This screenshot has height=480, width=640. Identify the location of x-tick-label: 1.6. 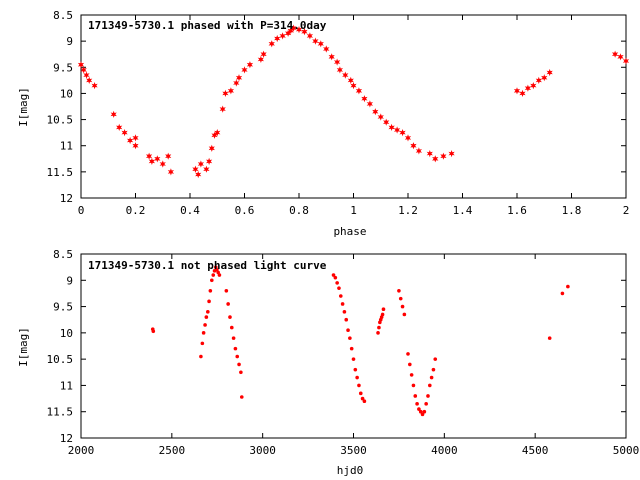
(517, 210).